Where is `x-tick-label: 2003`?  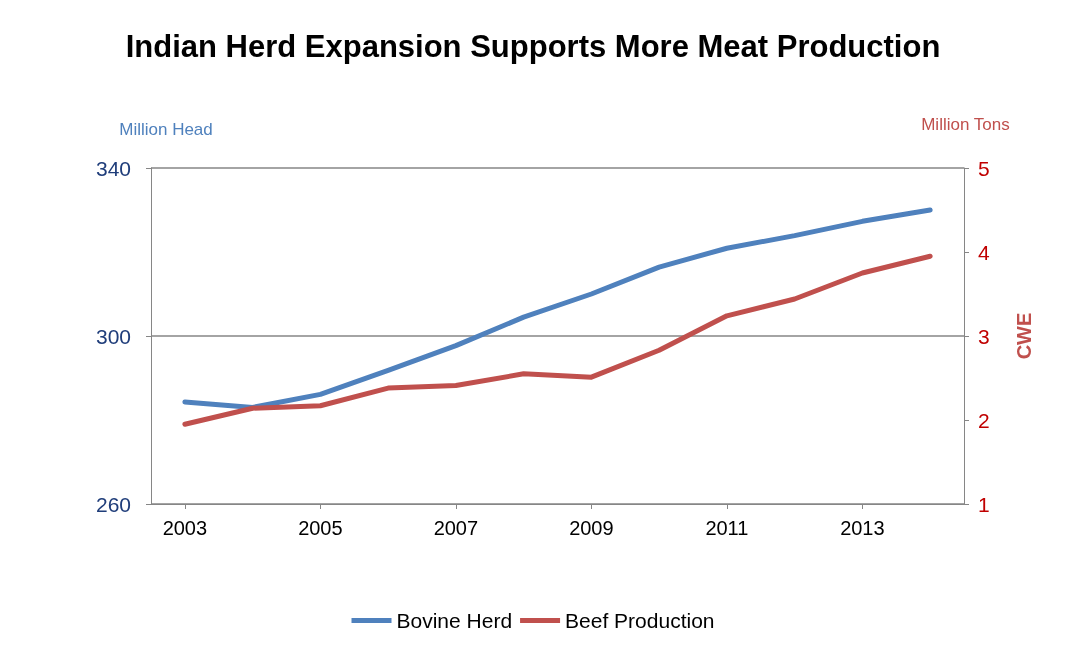 x-tick-label: 2003 is located at coordinates (185, 528).